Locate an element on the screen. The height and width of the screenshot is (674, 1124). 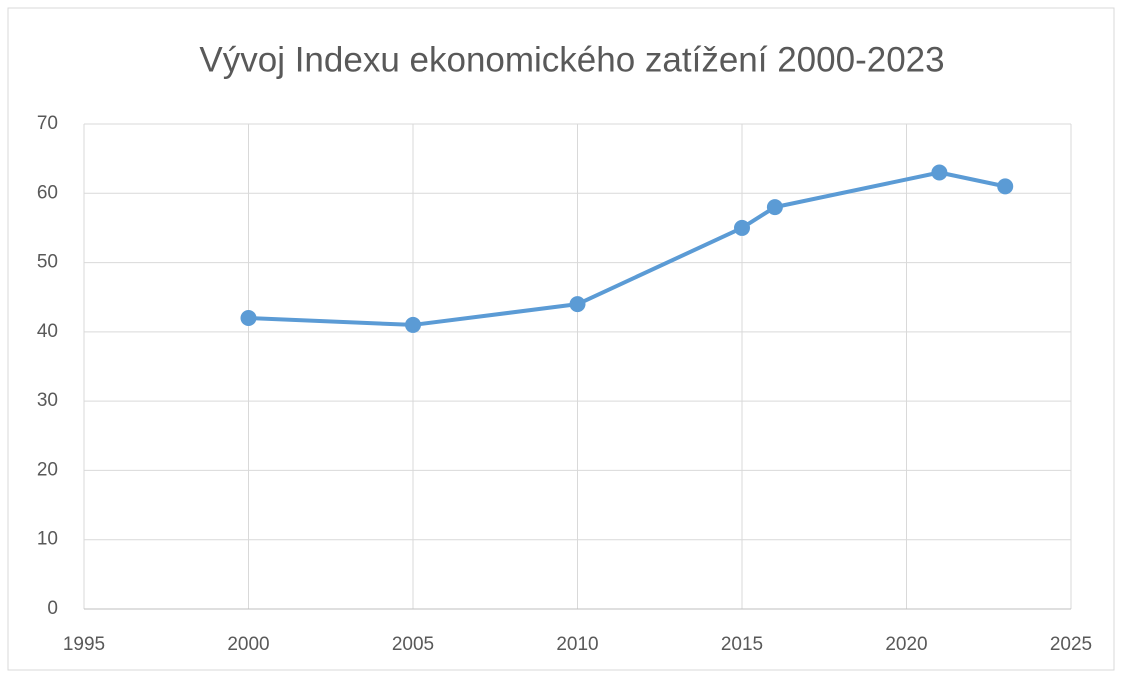
y-tick-label: 30 is located at coordinates (47, 400).